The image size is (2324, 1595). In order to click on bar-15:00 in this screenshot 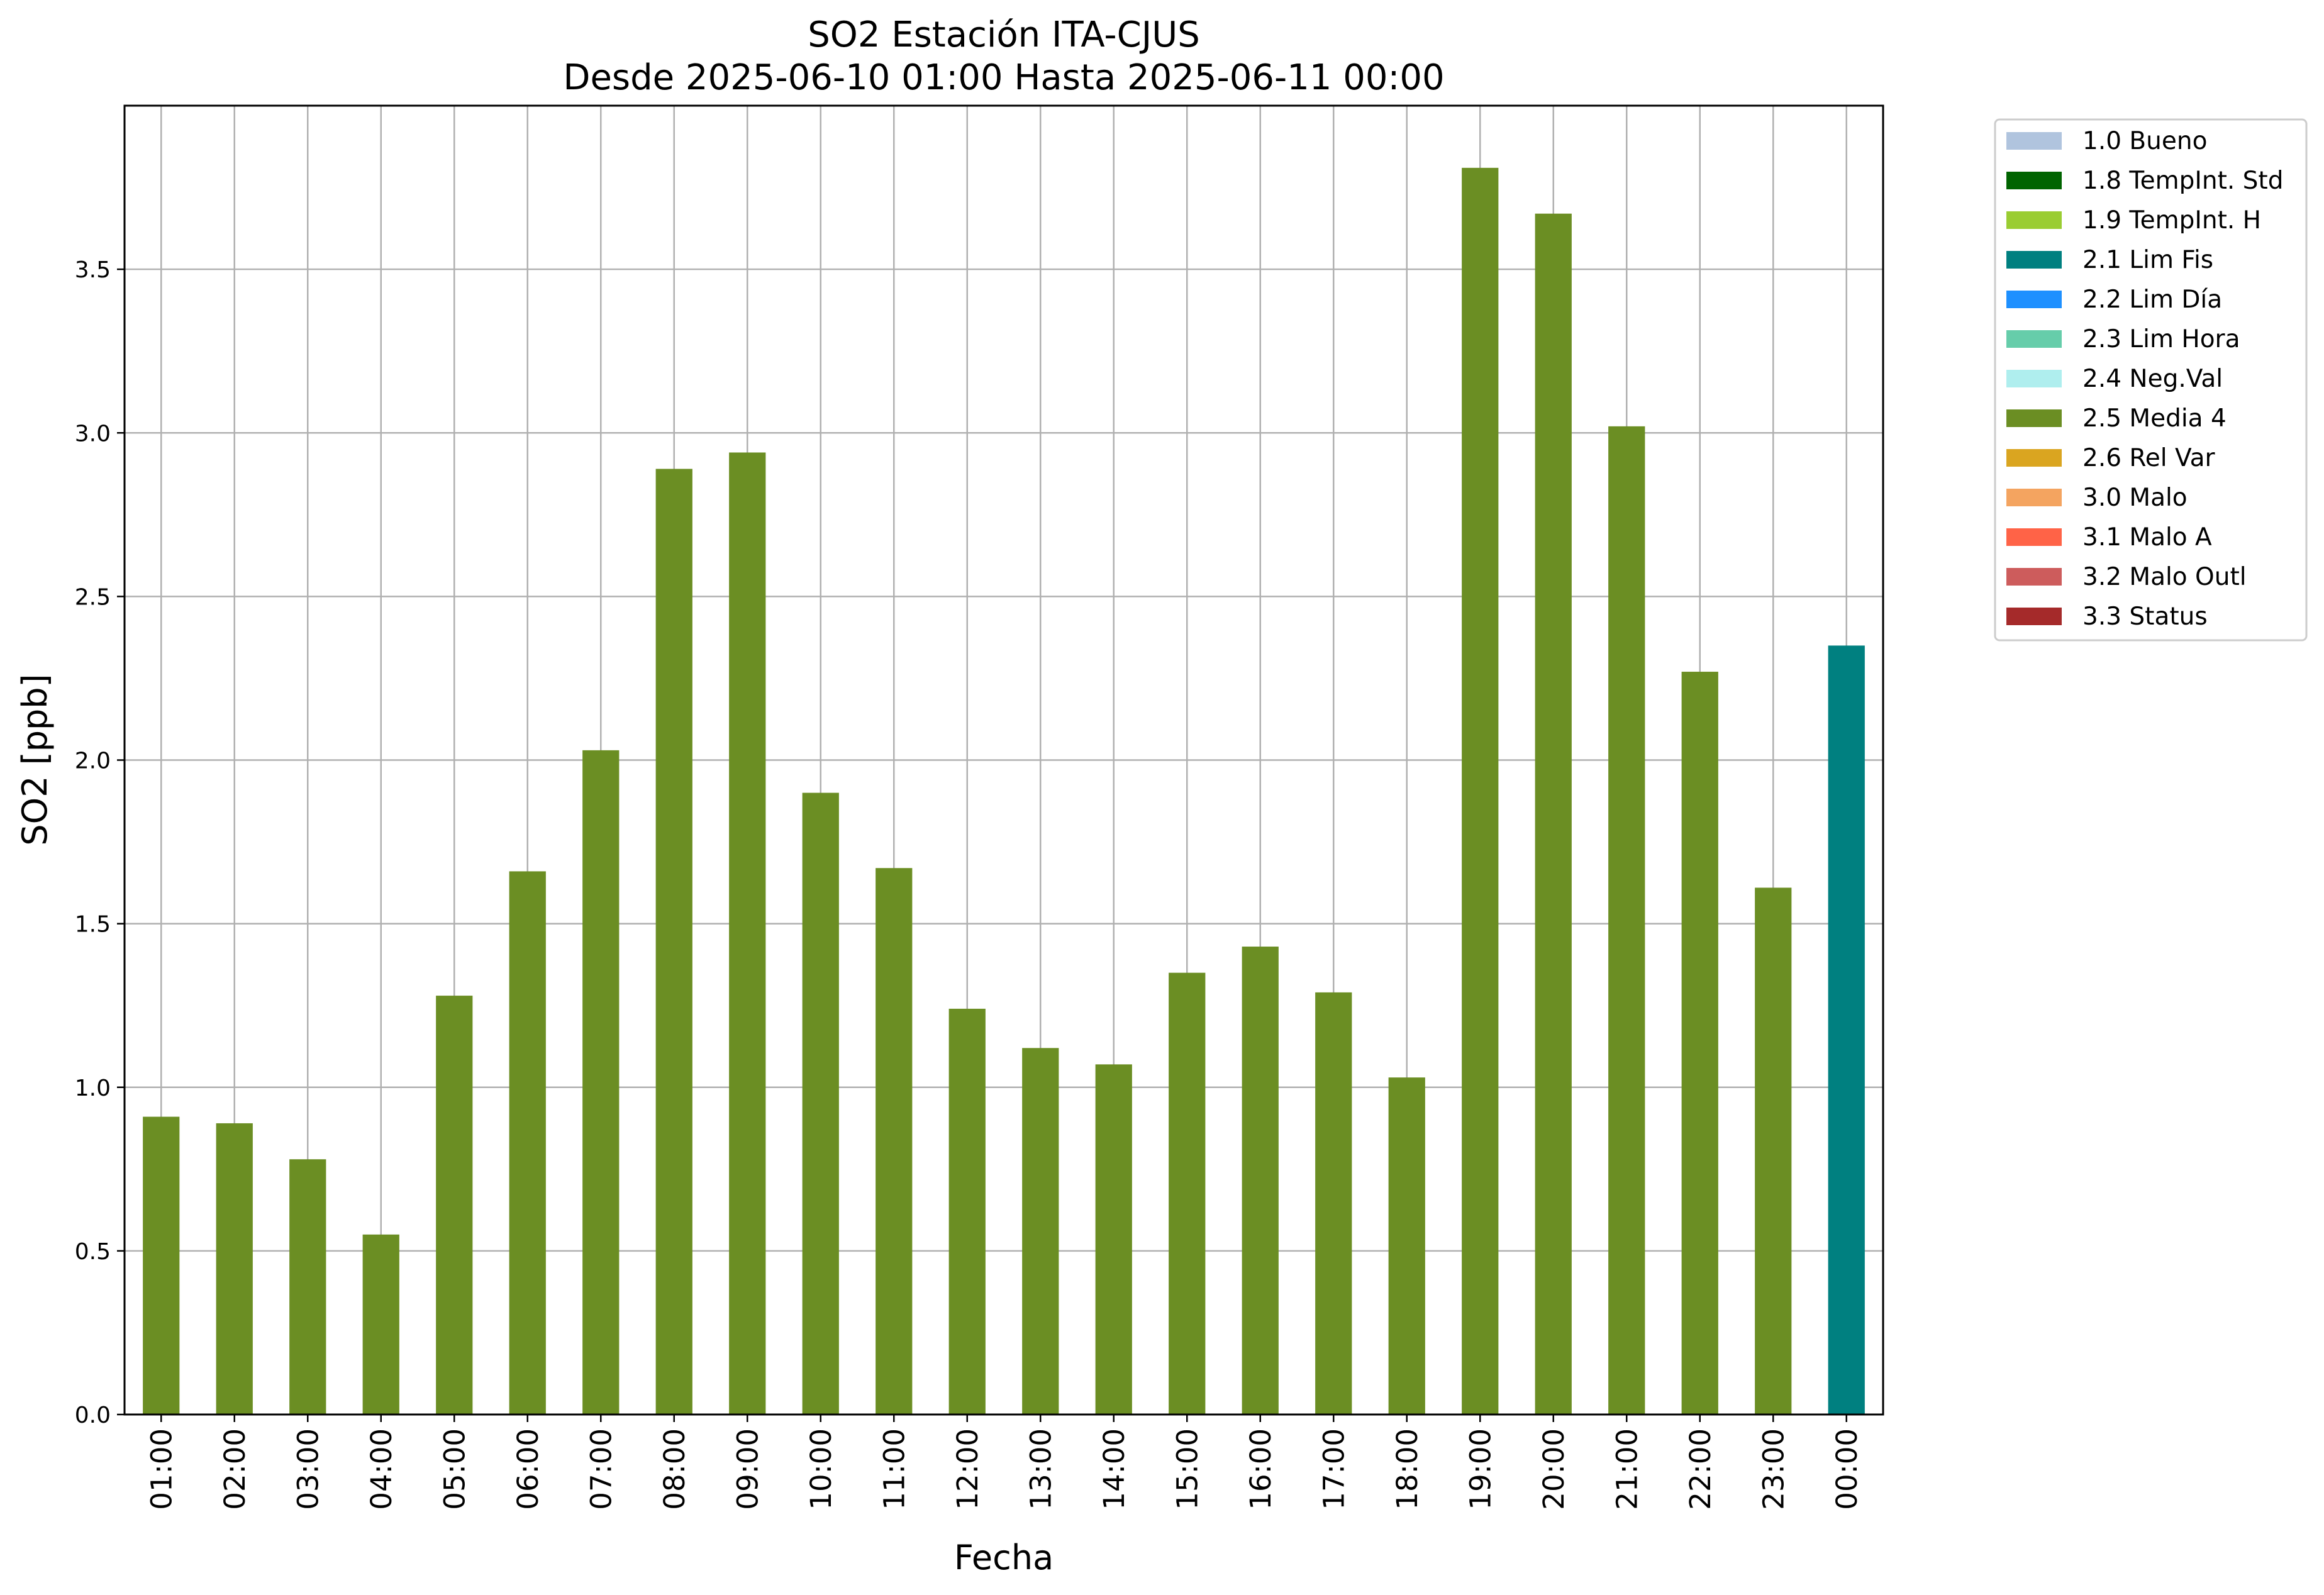, I will do `click(1187, 1193)`.